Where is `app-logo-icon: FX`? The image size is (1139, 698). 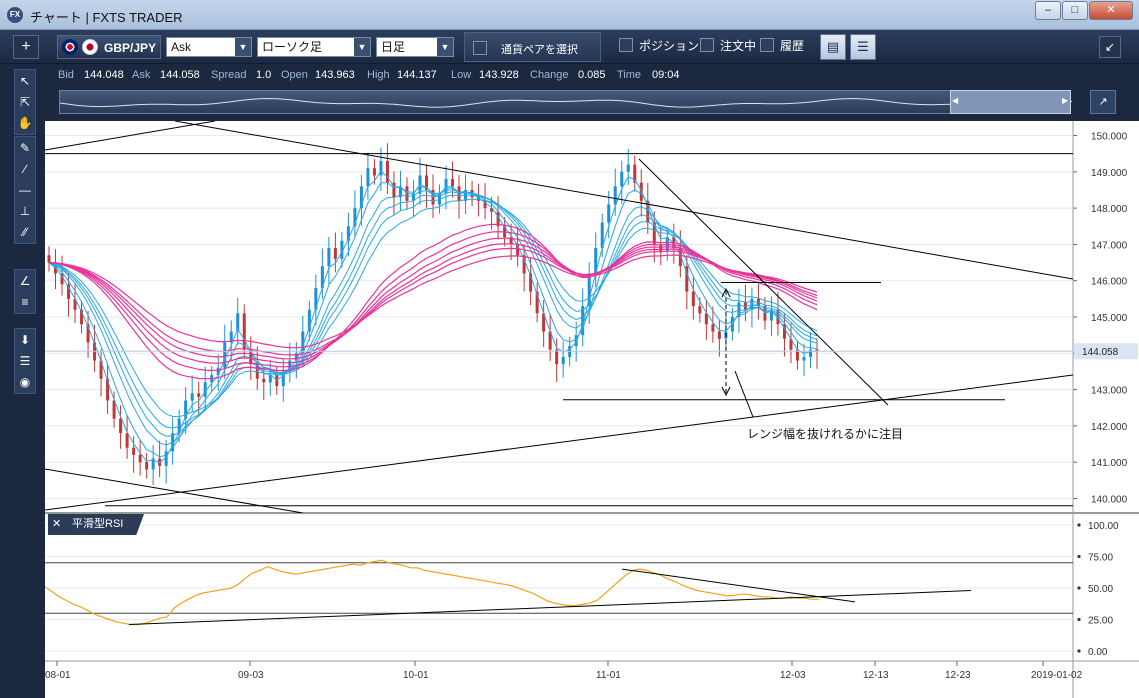
app-logo-icon: FX is located at coordinates (15, 15).